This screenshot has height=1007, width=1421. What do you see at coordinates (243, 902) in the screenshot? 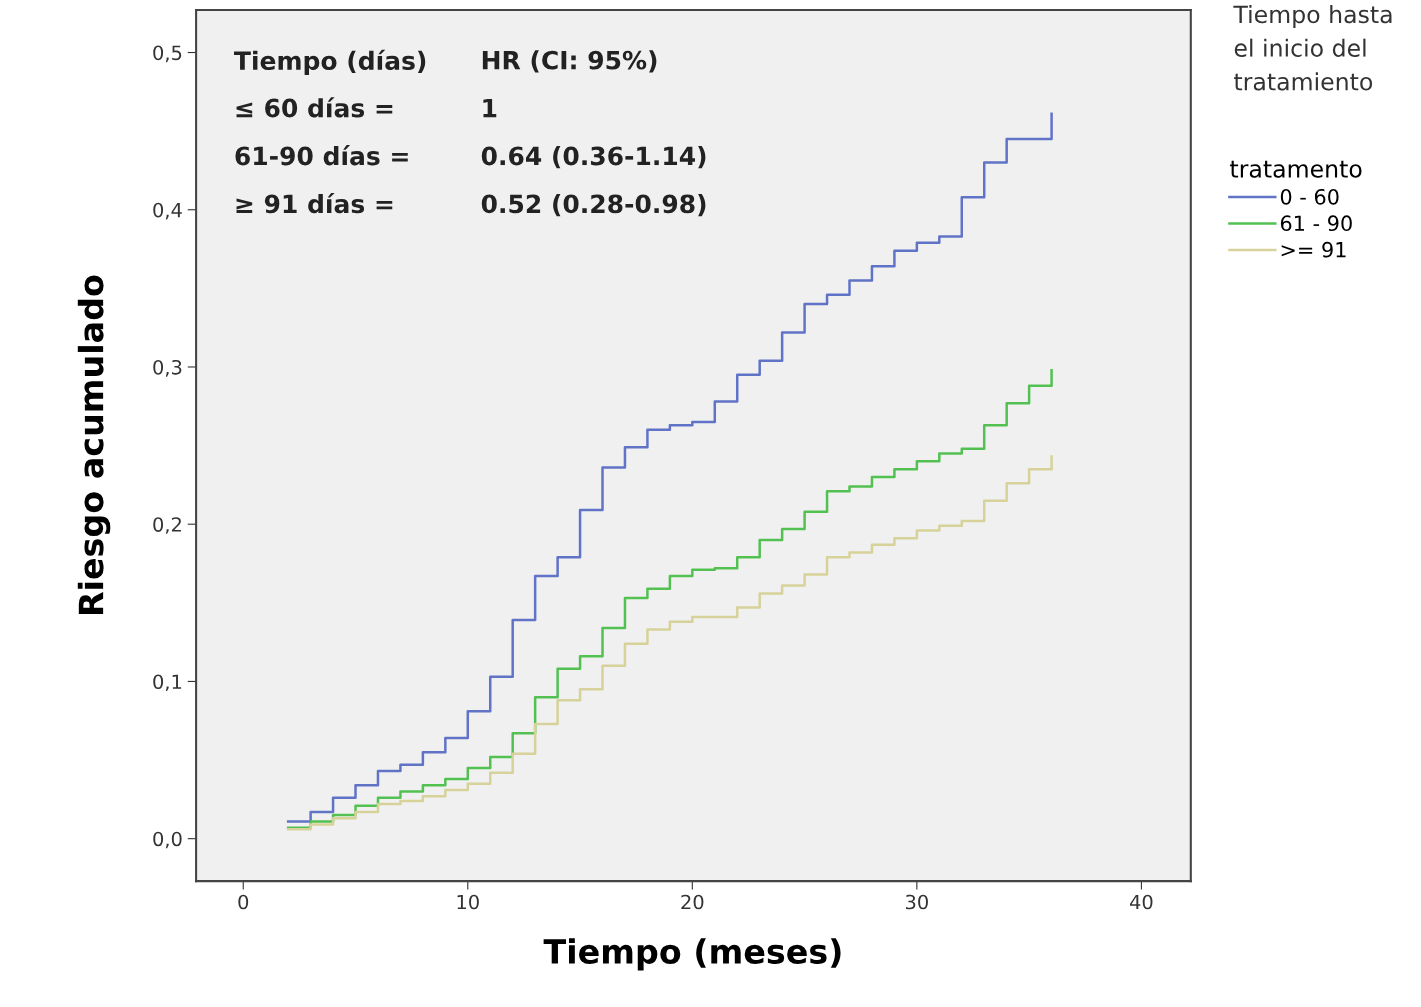
I see `x-tick-label: 0` at bounding box center [243, 902].